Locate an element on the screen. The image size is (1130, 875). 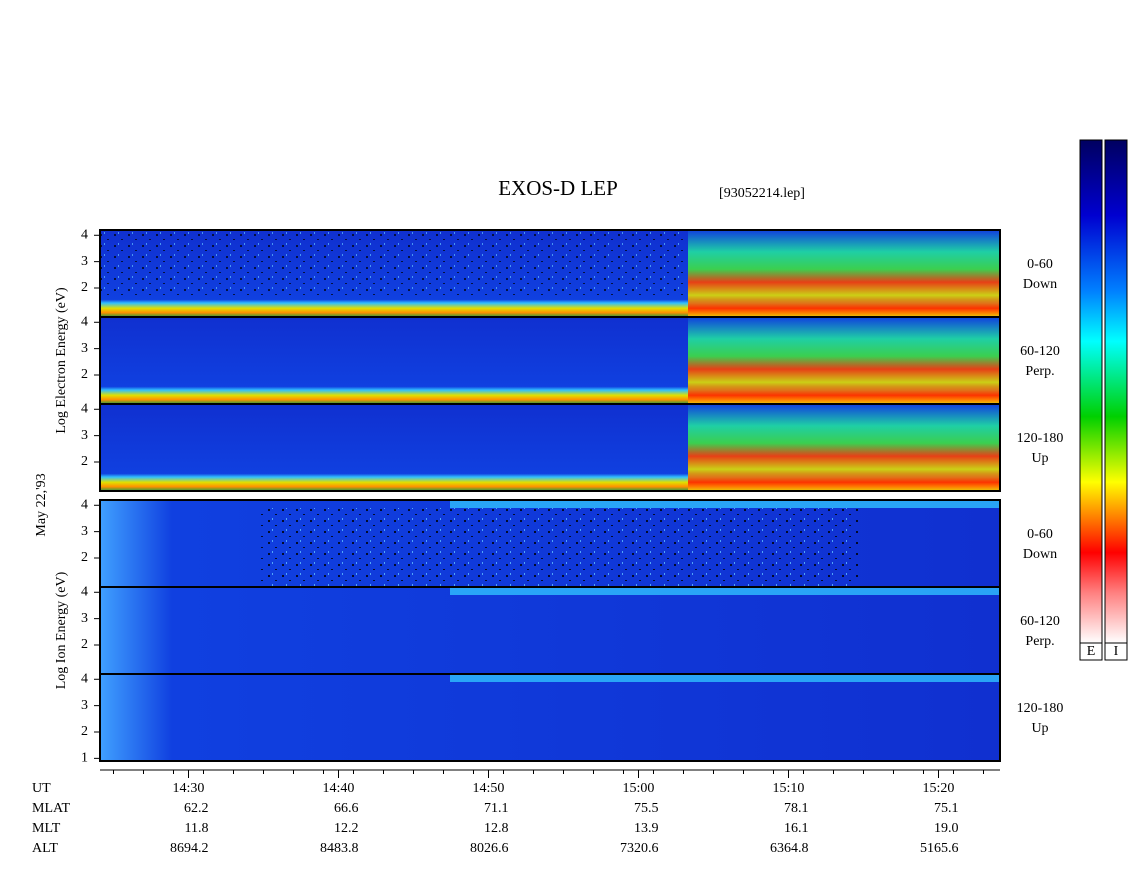
colorbar-label: I is located at coordinates (1116, 651).